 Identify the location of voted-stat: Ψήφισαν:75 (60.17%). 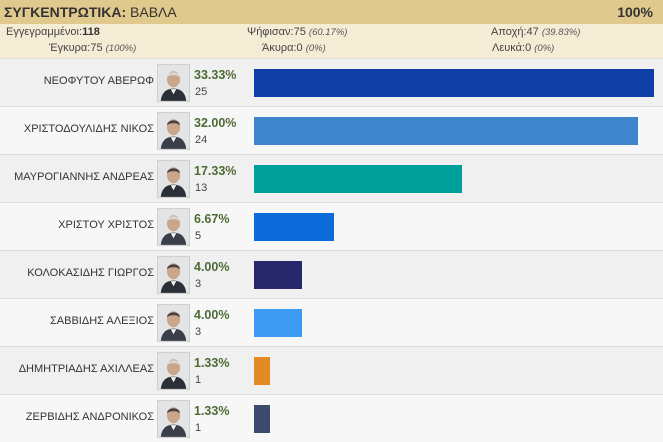
(297, 32).